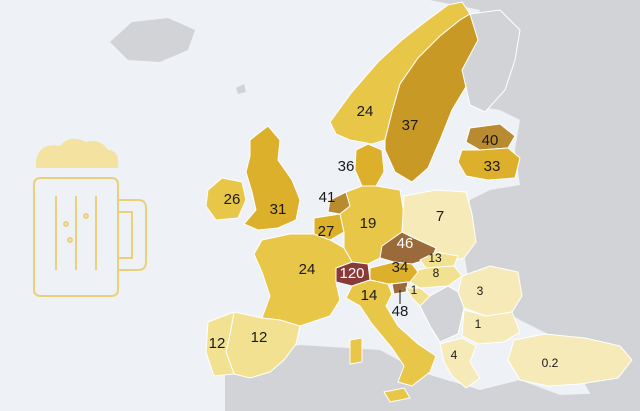 The height and width of the screenshot is (411, 640). I want to click on label-norway: 24, so click(365, 111).